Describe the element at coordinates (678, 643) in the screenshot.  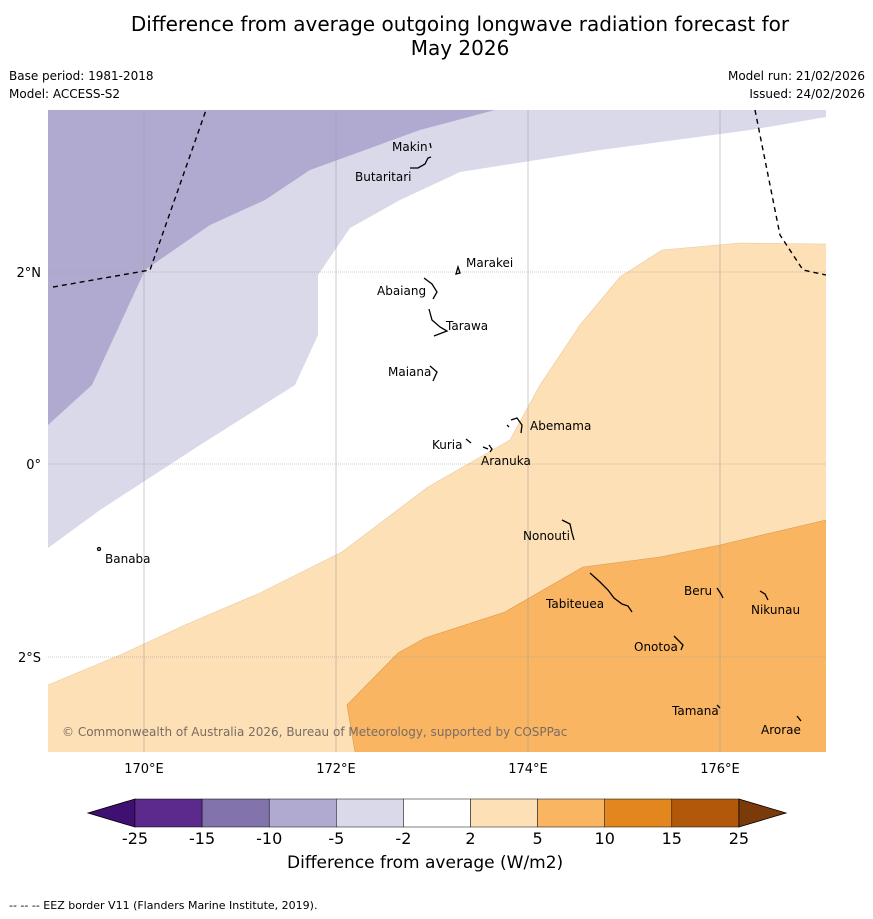
I see `island-onotoa-shape` at that location.